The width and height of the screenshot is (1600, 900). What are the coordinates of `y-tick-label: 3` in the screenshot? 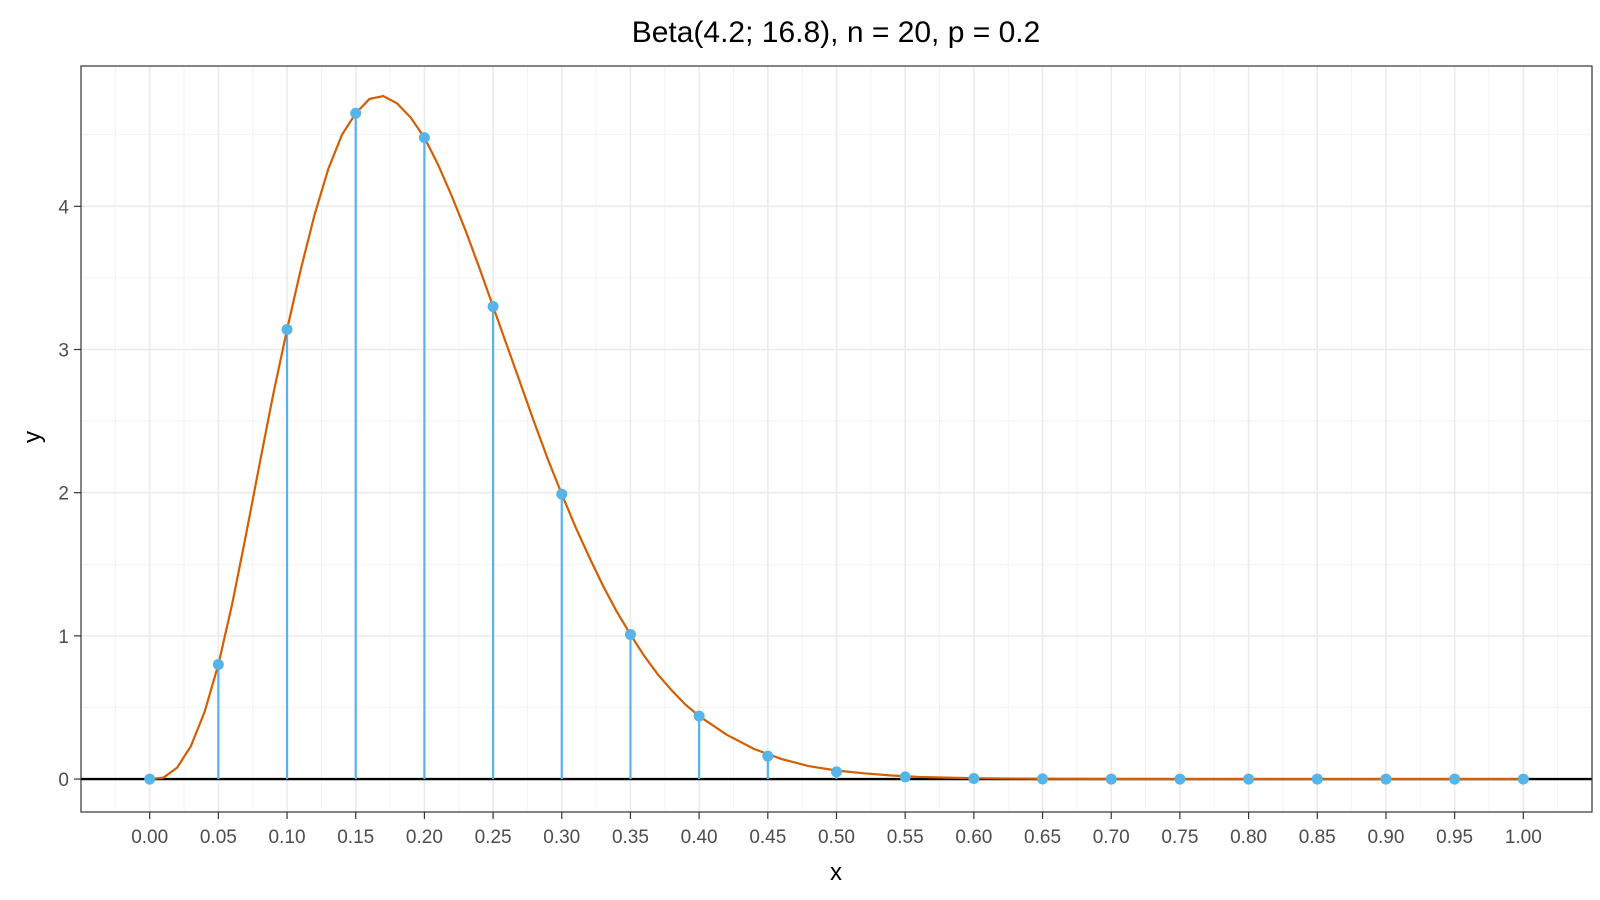 It's located at (63, 351).